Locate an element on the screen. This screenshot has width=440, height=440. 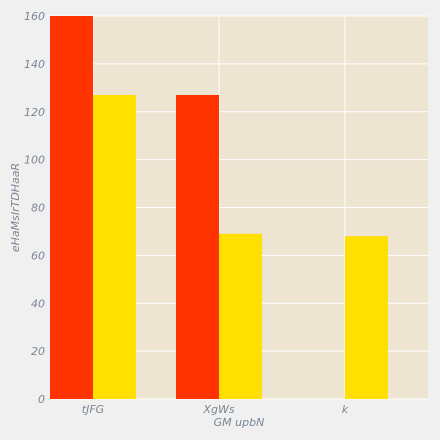
y-tick-label: 0 is located at coordinates (41, 399).